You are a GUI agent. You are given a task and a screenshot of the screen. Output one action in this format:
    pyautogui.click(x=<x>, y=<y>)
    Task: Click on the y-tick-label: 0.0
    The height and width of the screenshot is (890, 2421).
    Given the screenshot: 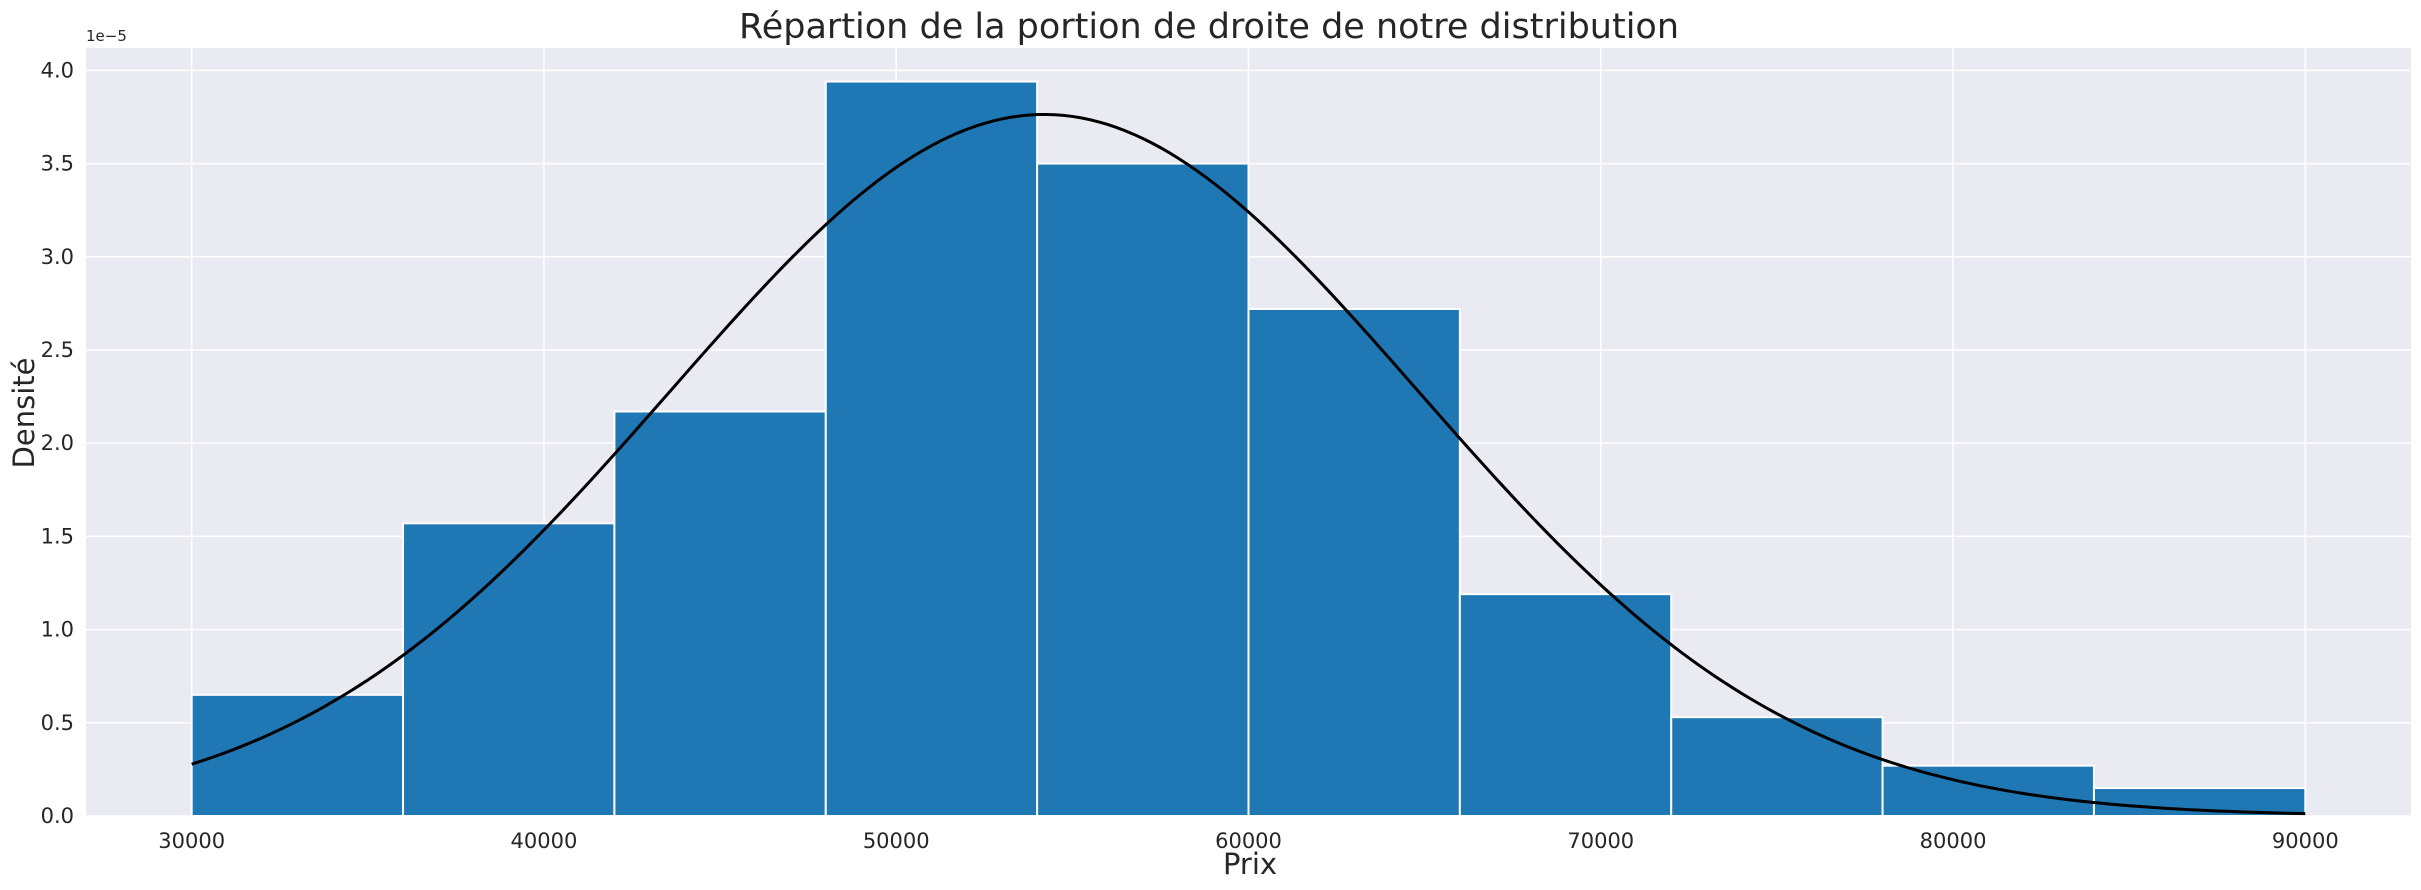 What is the action you would take?
    pyautogui.click(x=57, y=816)
    